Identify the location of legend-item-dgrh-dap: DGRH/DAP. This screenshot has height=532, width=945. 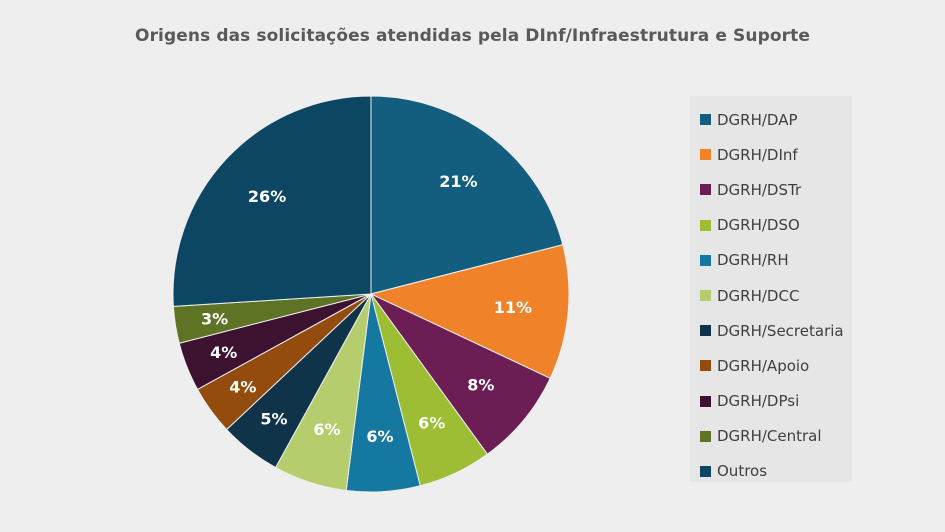
(771, 119).